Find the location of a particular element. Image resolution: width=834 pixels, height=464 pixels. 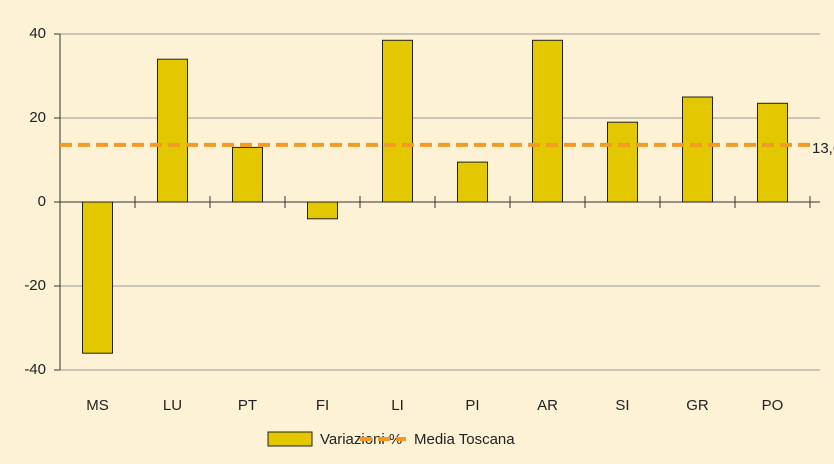

y-tick-label: 40 is located at coordinates (37, 33).